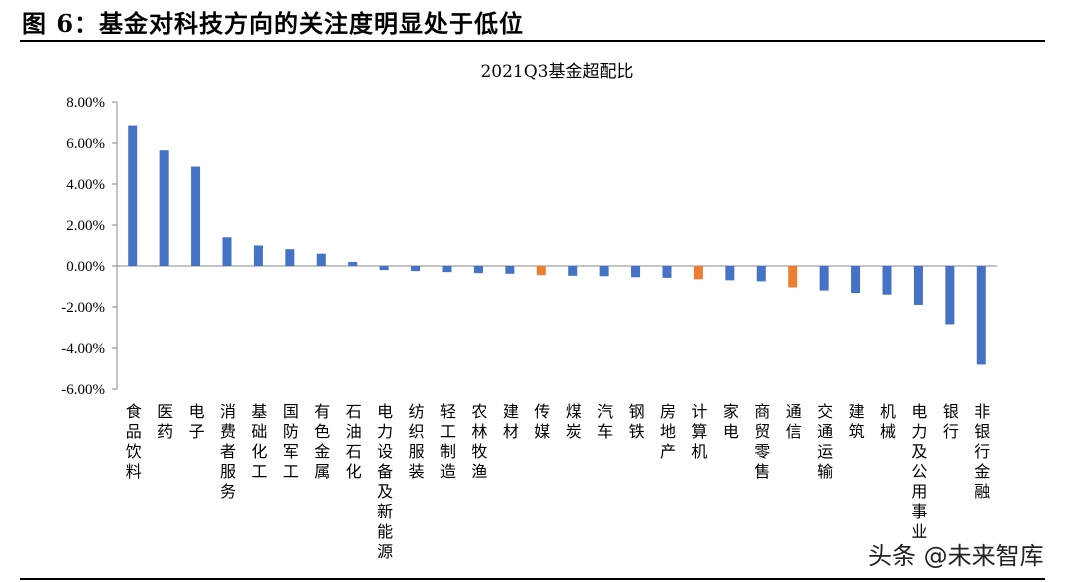  Describe the element at coordinates (511, 421) in the screenshot. I see `category-label-12: 建材` at that location.